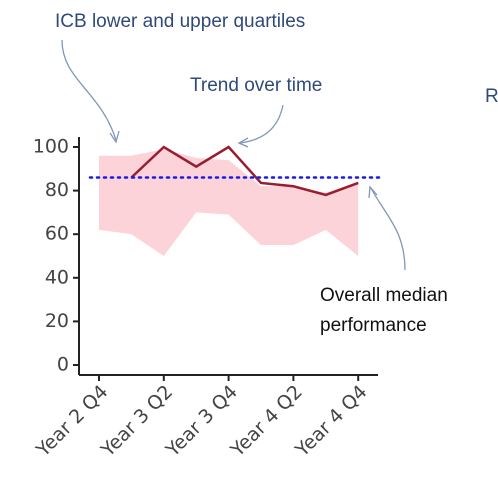  Describe the element at coordinates (57, 321) in the screenshot. I see `y-tick-label: 20` at that location.